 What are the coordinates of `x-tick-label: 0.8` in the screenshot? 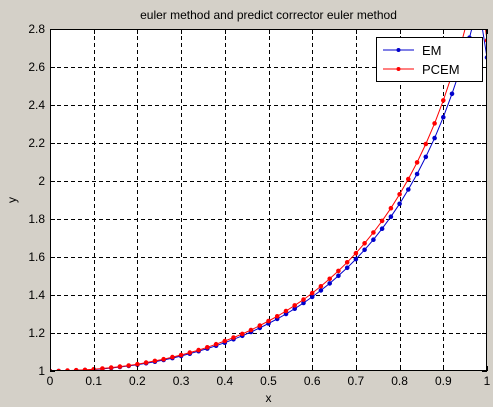 It's located at (399, 381).